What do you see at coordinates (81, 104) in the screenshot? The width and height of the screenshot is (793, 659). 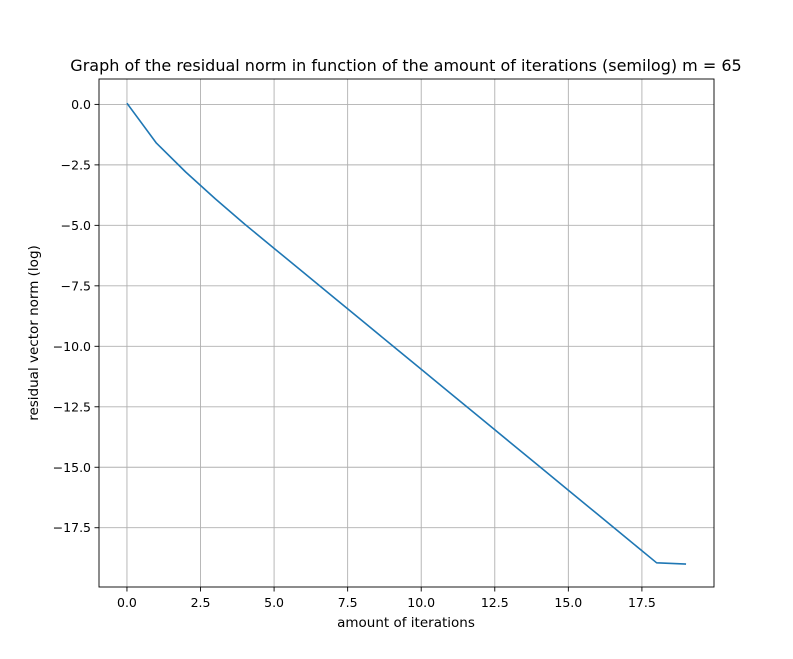 I see `y-tick-label: 0.0` at bounding box center [81, 104].